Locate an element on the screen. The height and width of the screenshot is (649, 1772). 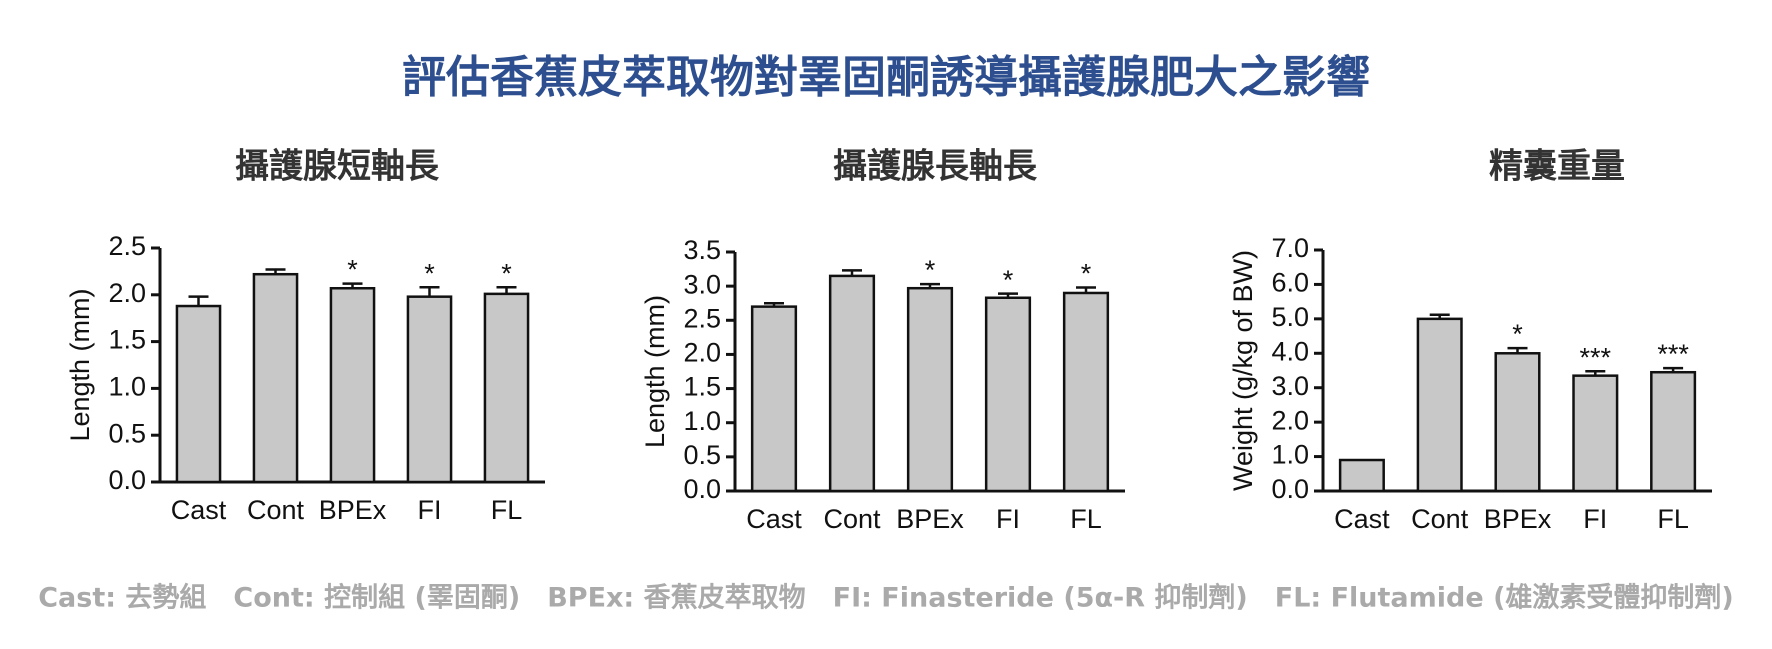
y-tick-label: 4.0 is located at coordinates (1290, 351).